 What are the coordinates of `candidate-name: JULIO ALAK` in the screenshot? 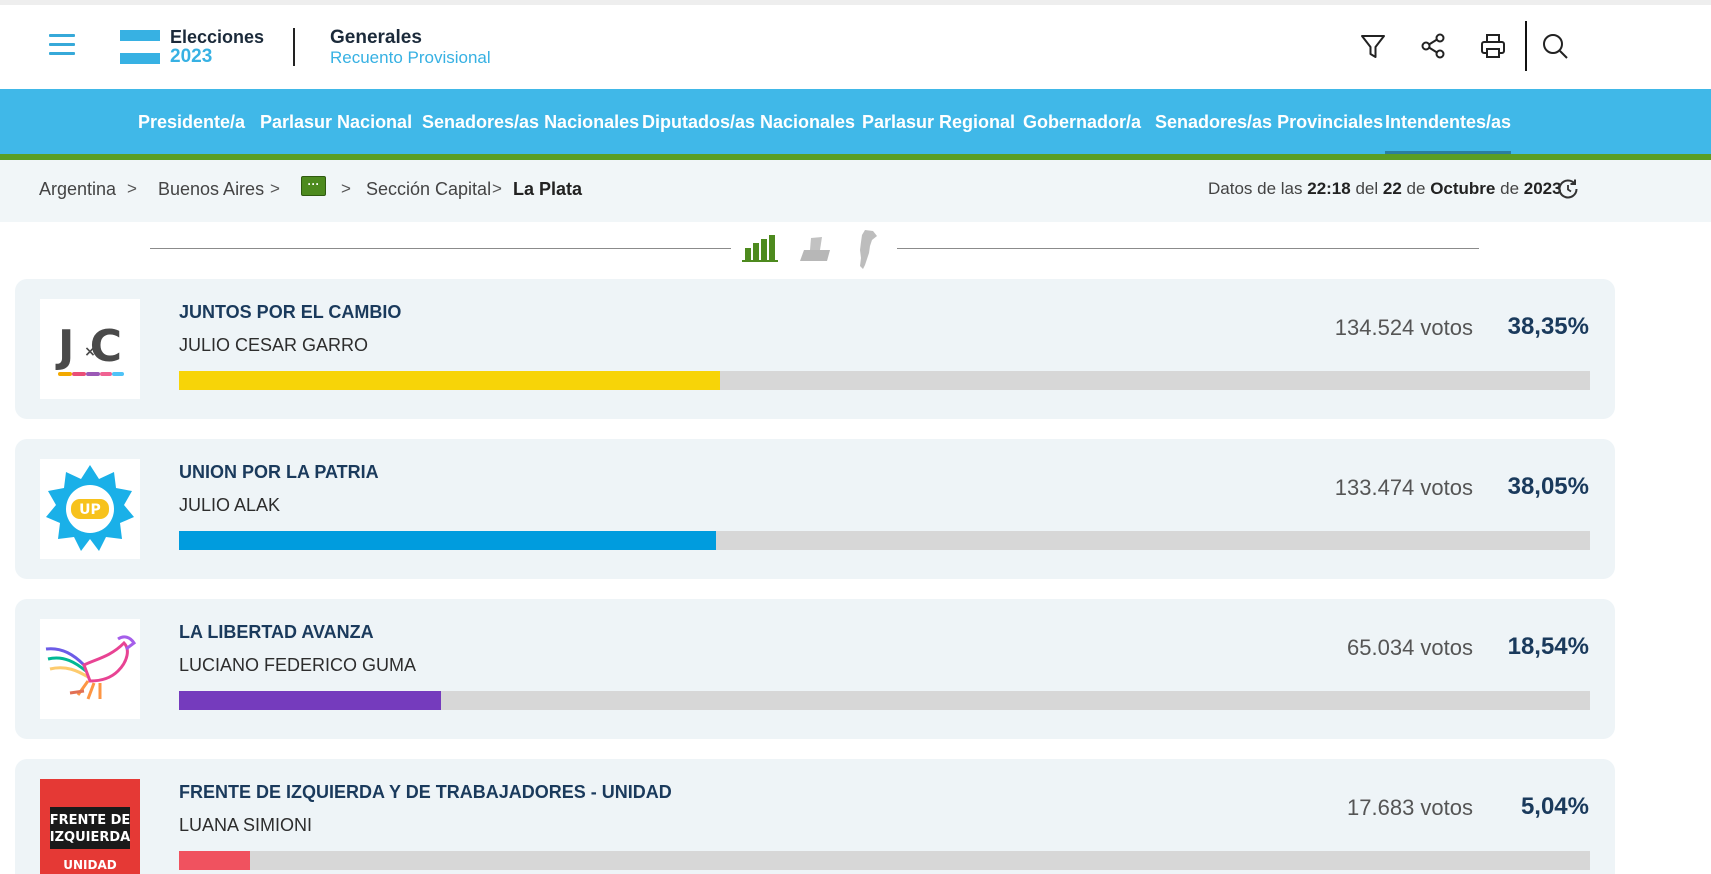 It's located at (230, 505).